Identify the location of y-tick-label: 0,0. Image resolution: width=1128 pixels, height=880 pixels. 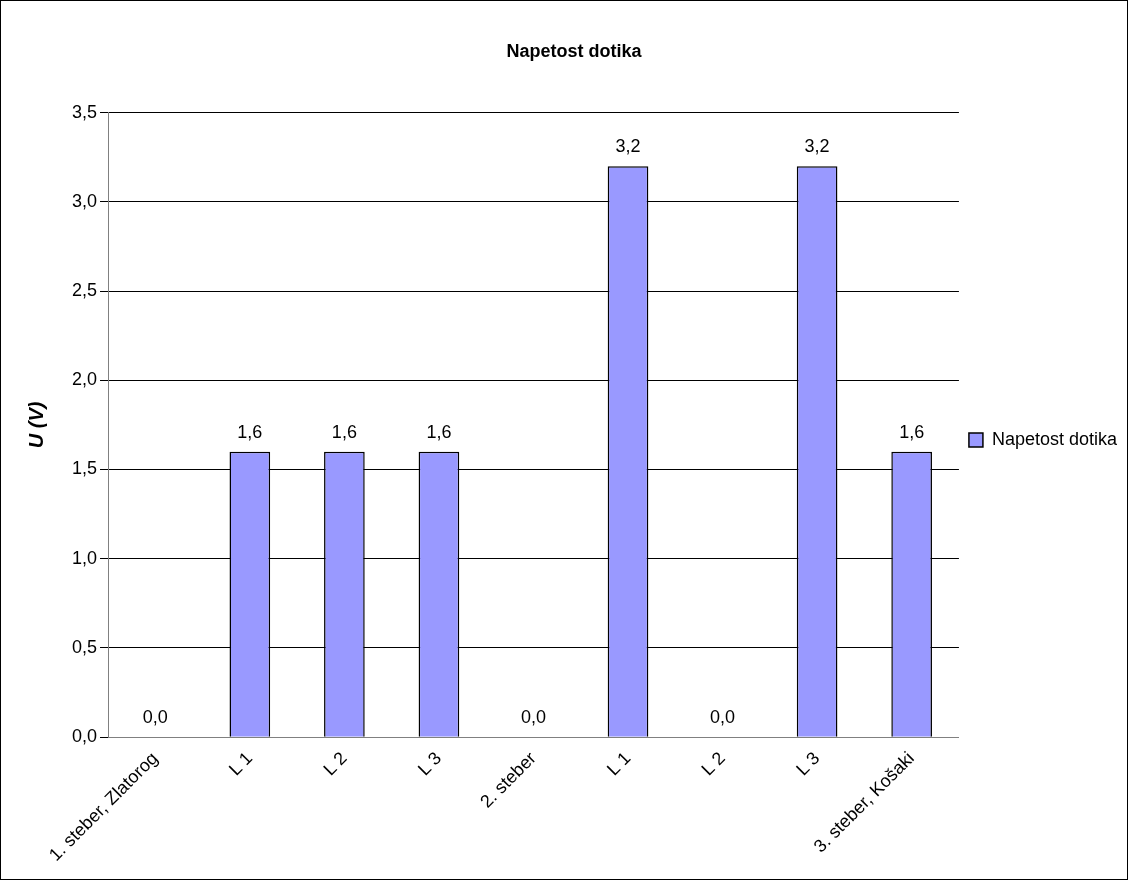
(84, 736).